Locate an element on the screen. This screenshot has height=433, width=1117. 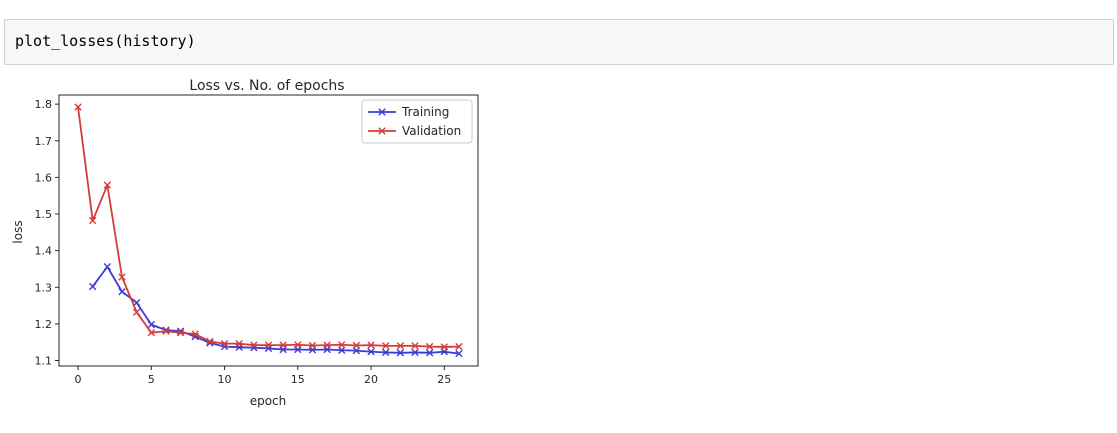
legend-training-marker is located at coordinates (382, 112).